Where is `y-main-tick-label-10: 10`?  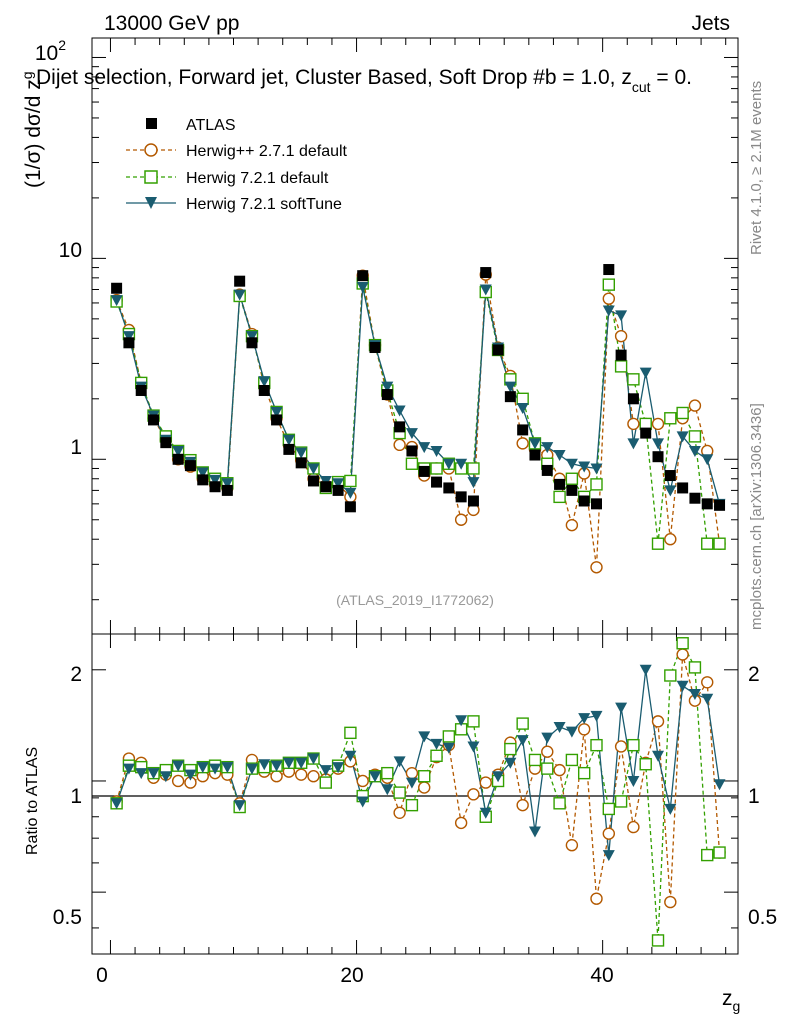 y-main-tick-label-10: 10 is located at coordinates (70, 250).